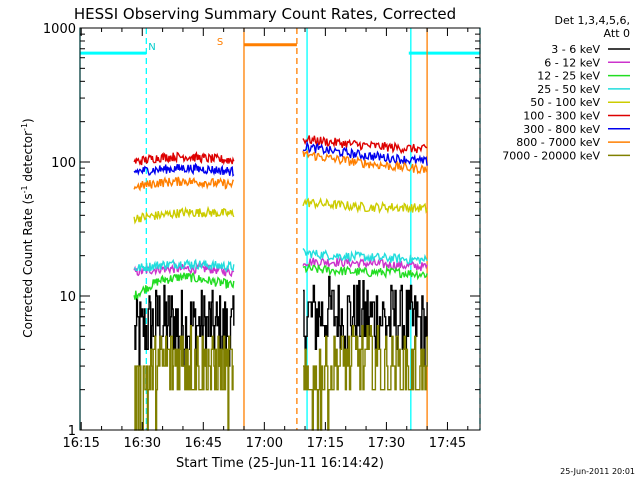 Image resolution: width=640 pixels, height=480 pixels. Describe the element at coordinates (365, 378) in the screenshot. I see `series-line-8-seg2` at that location.